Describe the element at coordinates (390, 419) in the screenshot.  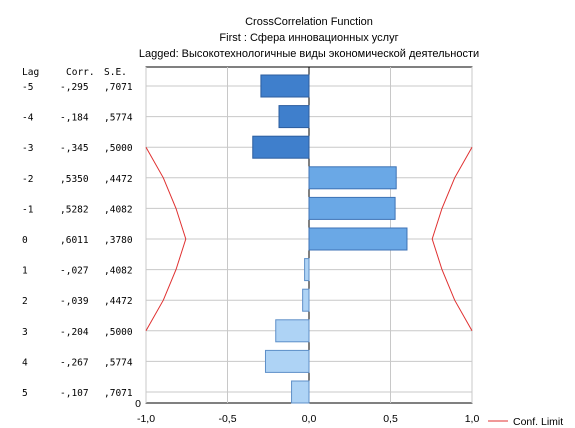
I see `x-tick-label: 0,5` at that location.